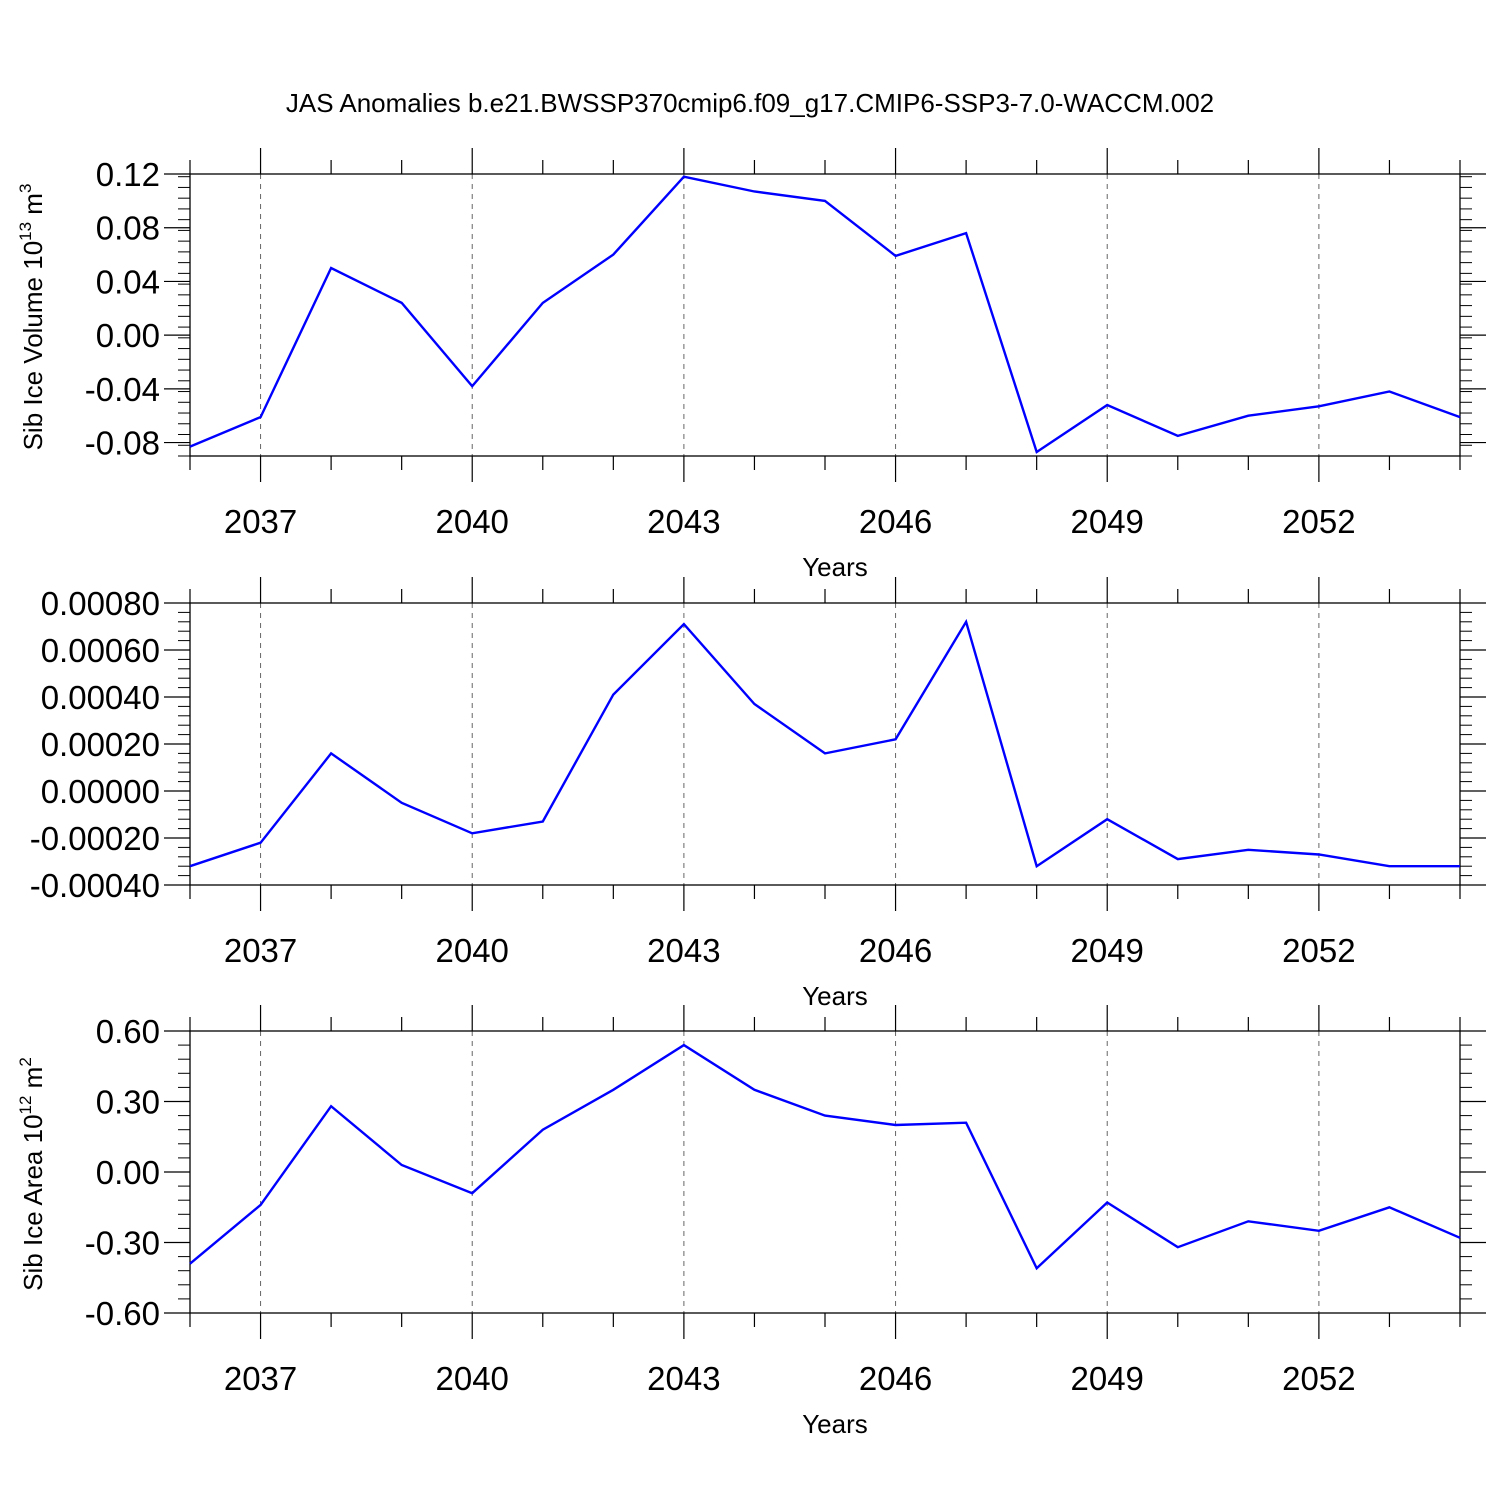 This screenshot has height=1505, width=1500. Describe the element at coordinates (25, 188) in the screenshot. I see `y-axis-title-superscript: 3` at that location.